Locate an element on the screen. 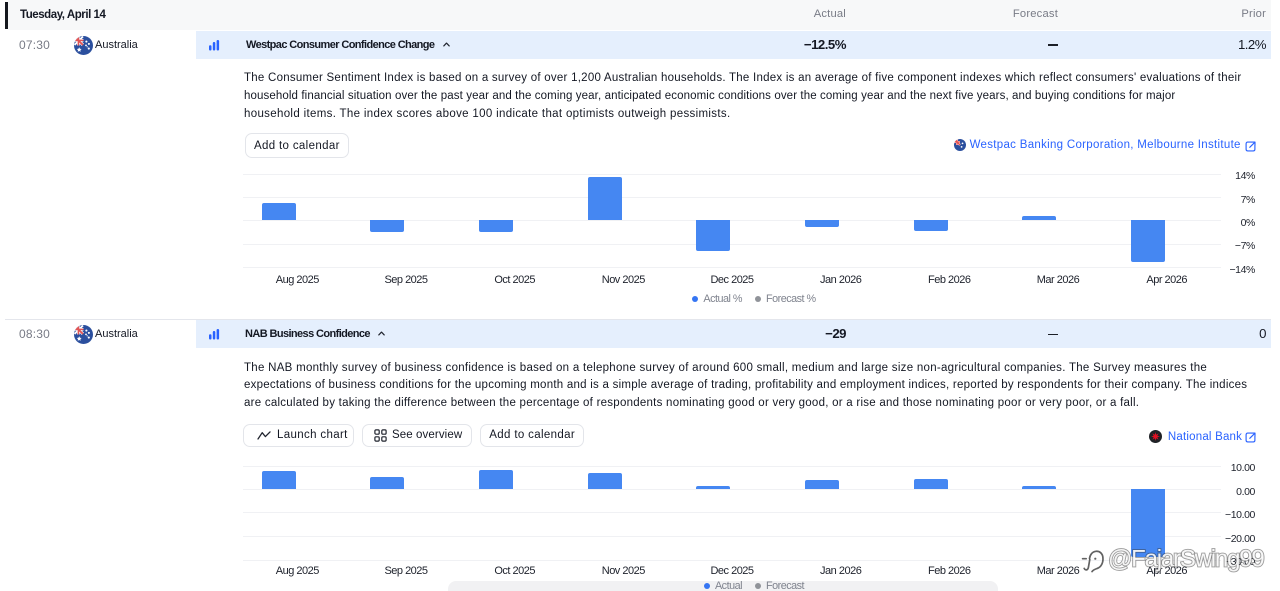  svg-text: @FajarSwing99 is located at coordinates (1186, 558).